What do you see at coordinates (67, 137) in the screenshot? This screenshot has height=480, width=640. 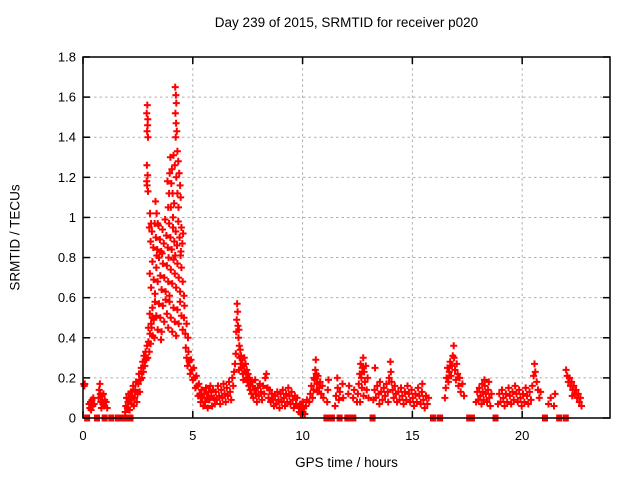 I see `svg-text: 1.4` at bounding box center [67, 137].